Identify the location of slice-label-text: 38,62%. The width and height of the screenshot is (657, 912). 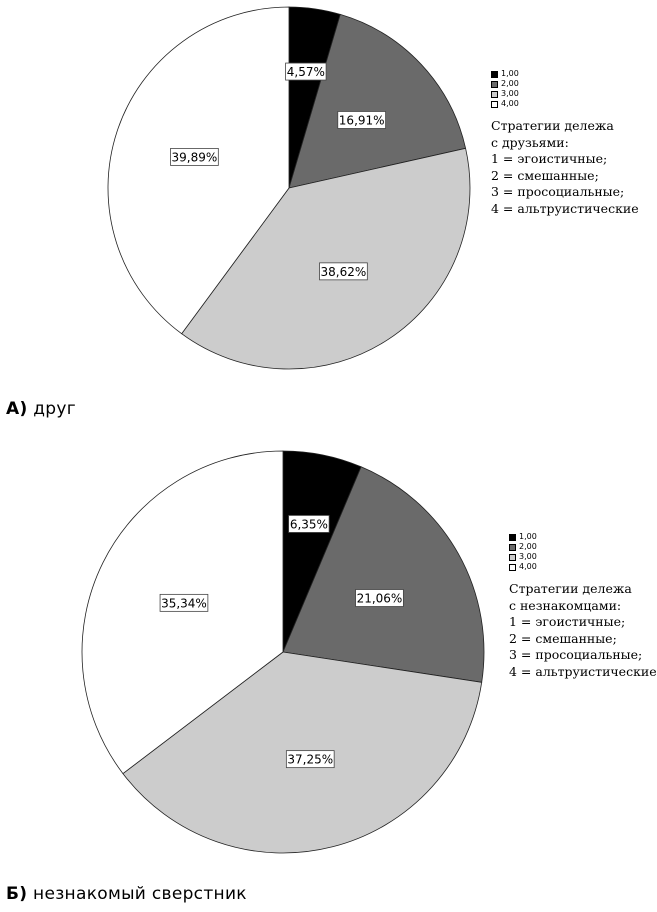
(344, 272).